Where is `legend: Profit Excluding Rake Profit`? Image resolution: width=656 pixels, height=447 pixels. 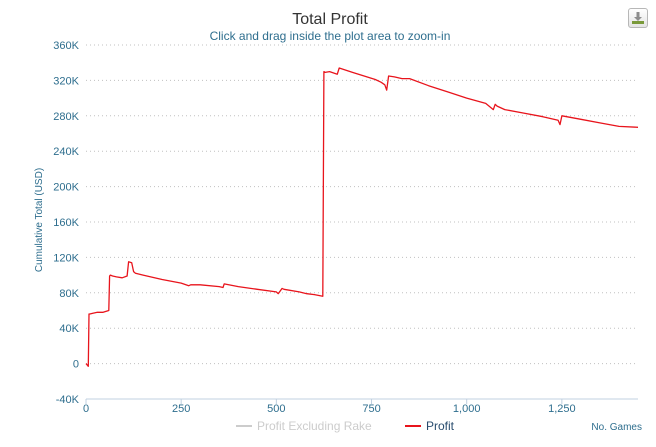 legend: Profit Excluding Rake Profit is located at coordinates (345, 426).